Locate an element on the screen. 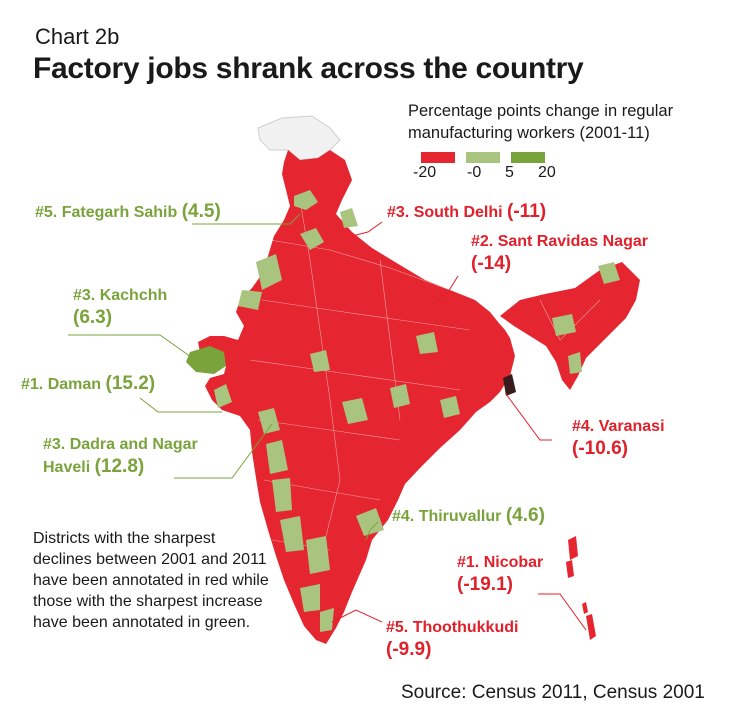 The image size is (745, 722). annotation-thiruvallur: #4. Thiruvallur (4.6) is located at coordinates (468, 516).